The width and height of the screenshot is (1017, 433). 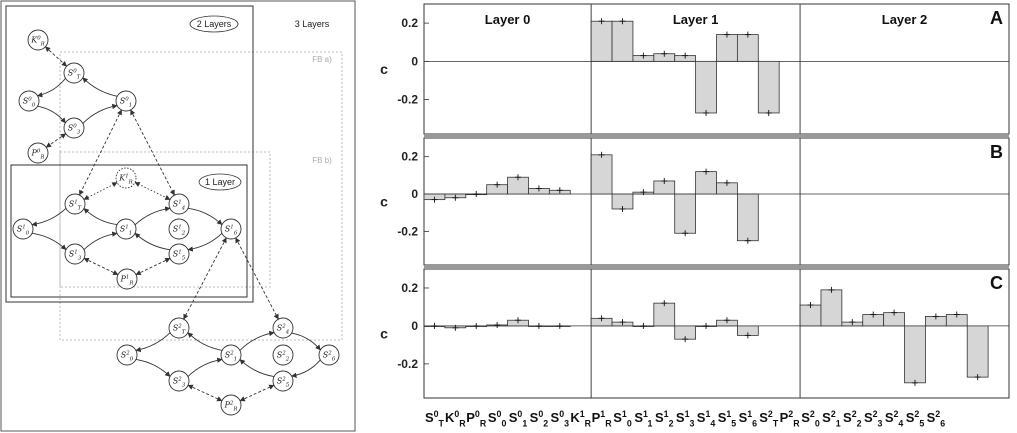 I want to click on one-layer-box, so click(x=129, y=231).